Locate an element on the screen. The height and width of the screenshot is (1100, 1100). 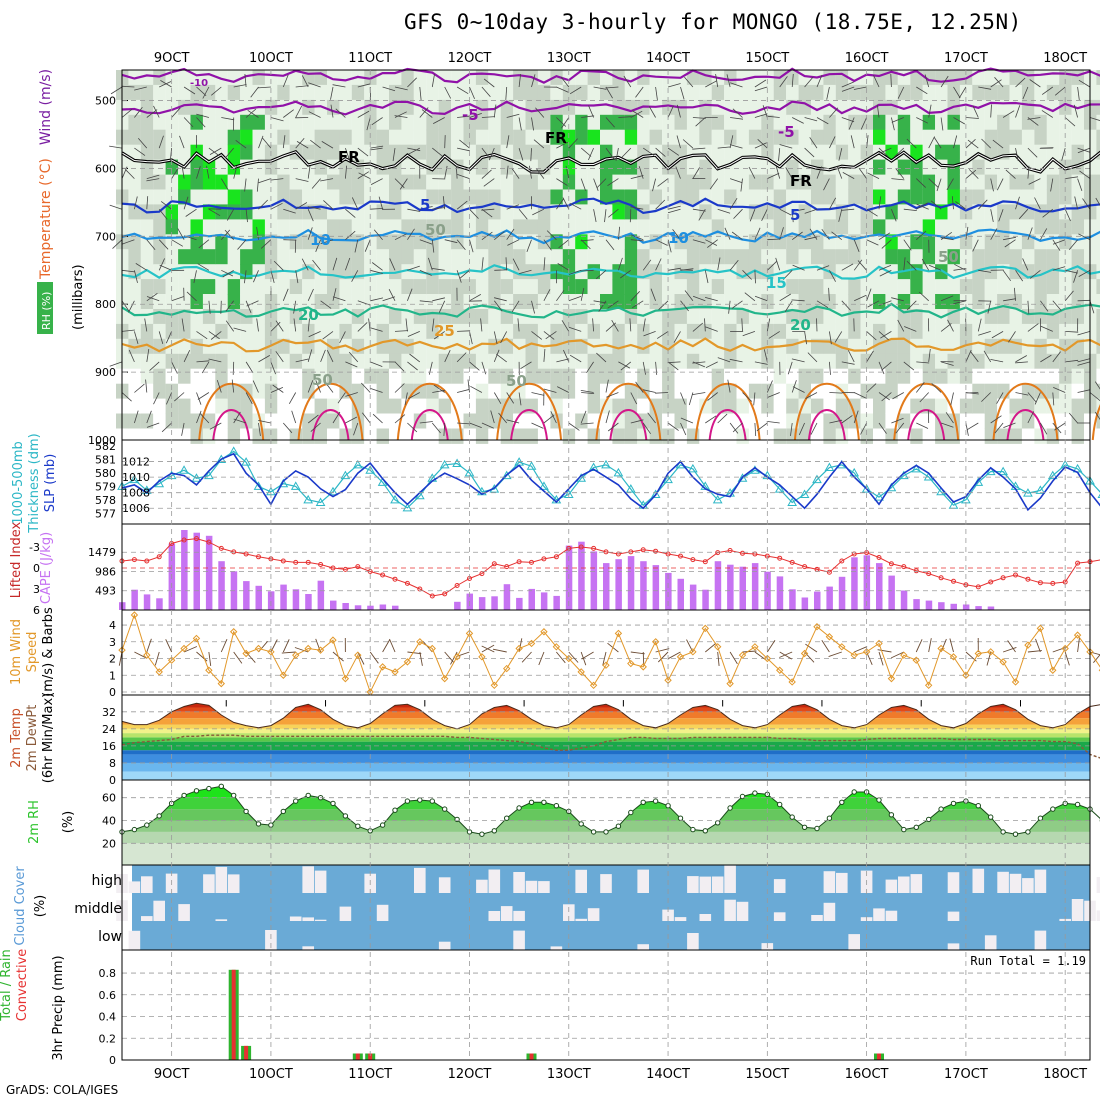
contour-label: 50 is located at coordinates (948, 257).